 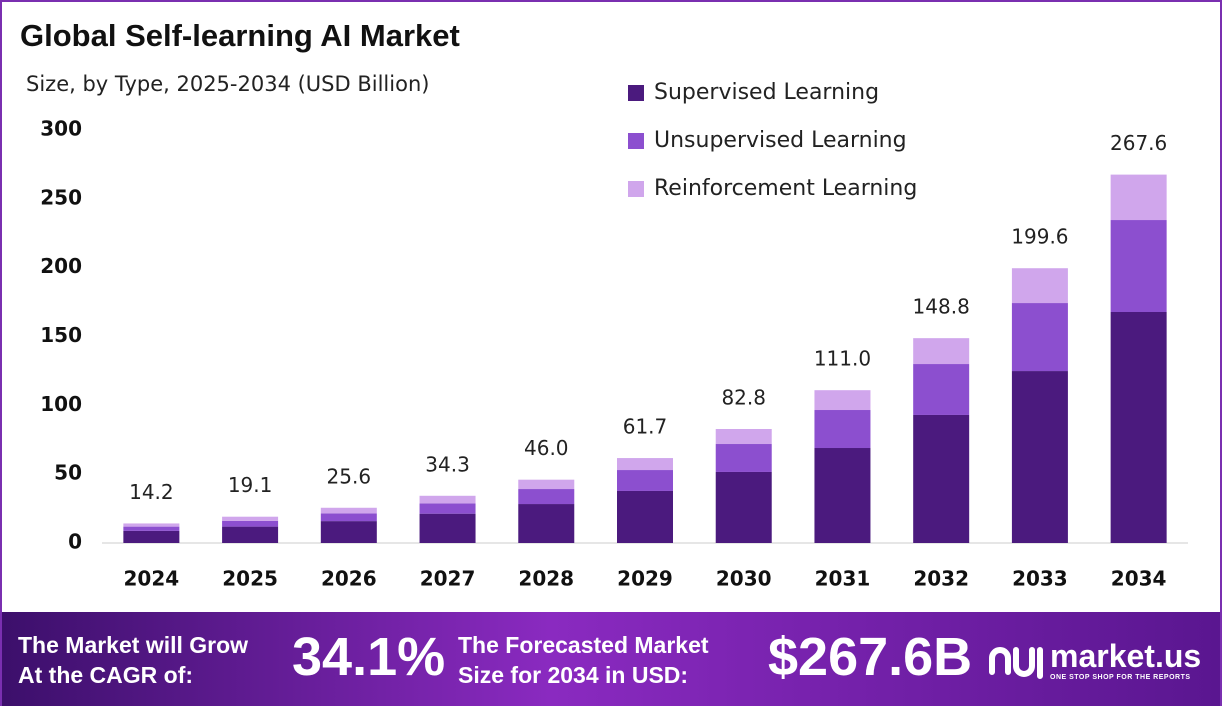 I want to click on total-label: 199.6, so click(x=1039, y=237).